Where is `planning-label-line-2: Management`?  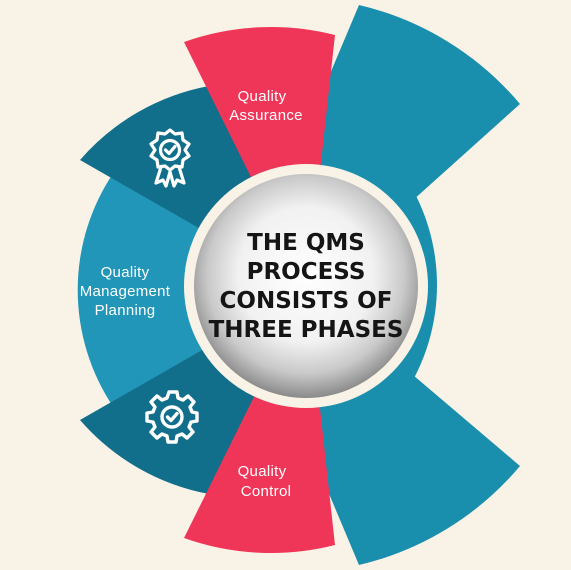
planning-label-line-2: Management is located at coordinates (125, 291).